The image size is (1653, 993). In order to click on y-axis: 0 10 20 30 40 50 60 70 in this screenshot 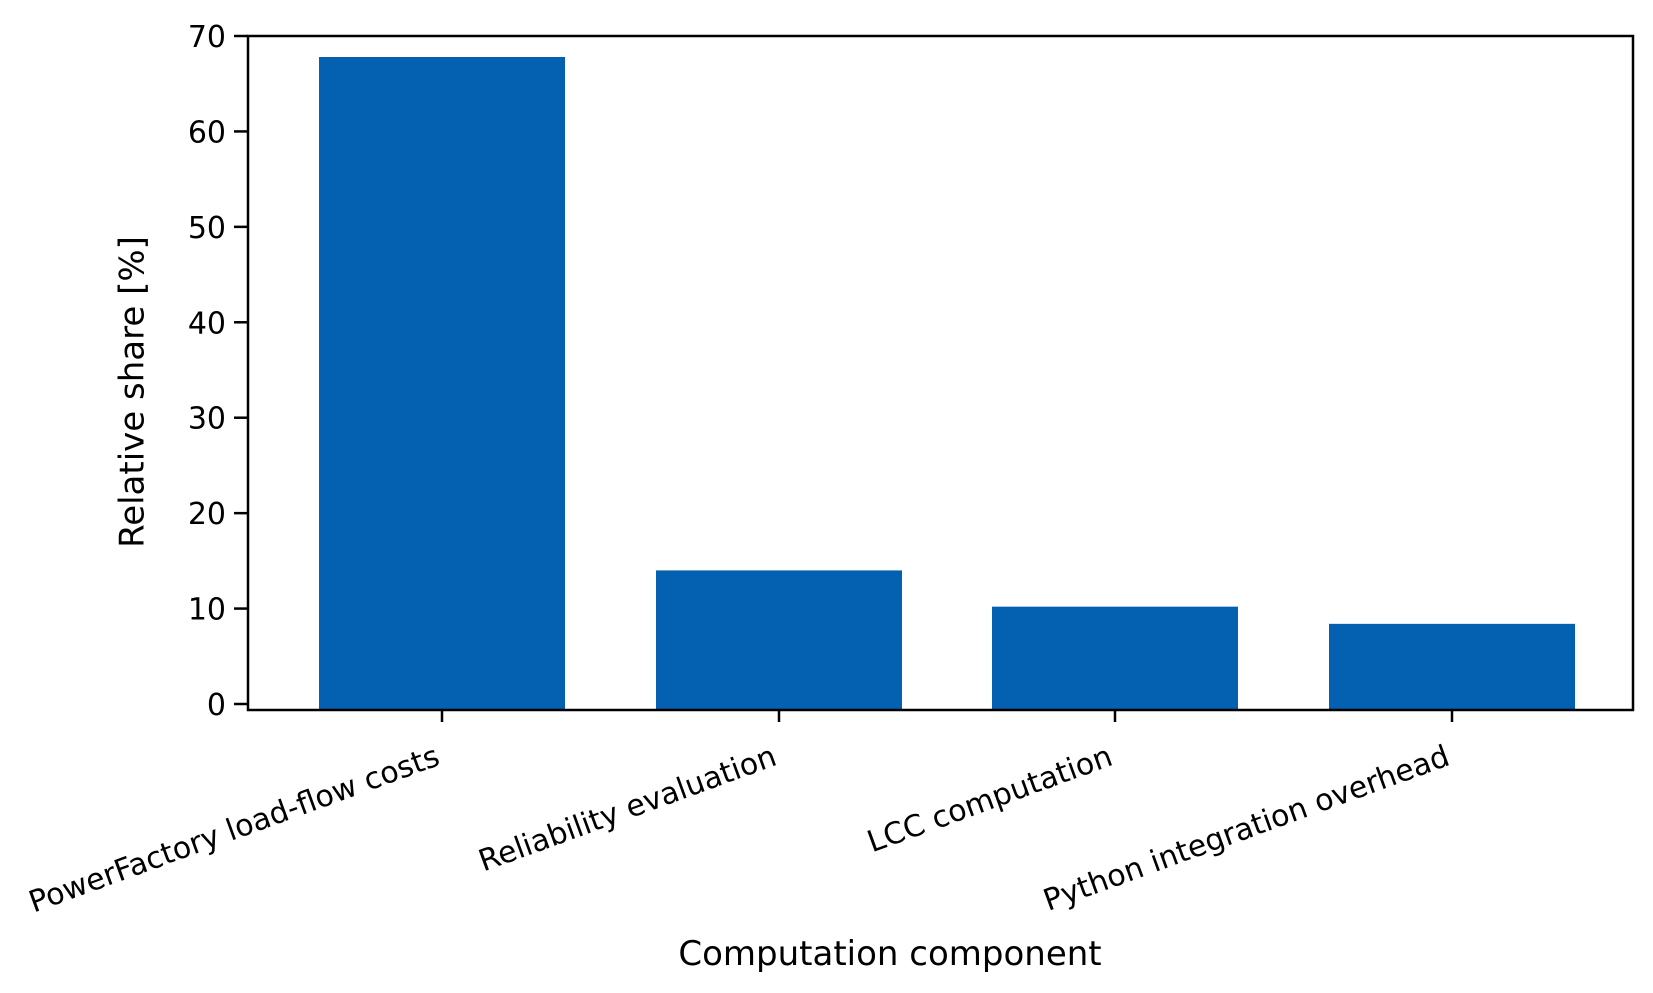, I will do `click(218, 371)`.